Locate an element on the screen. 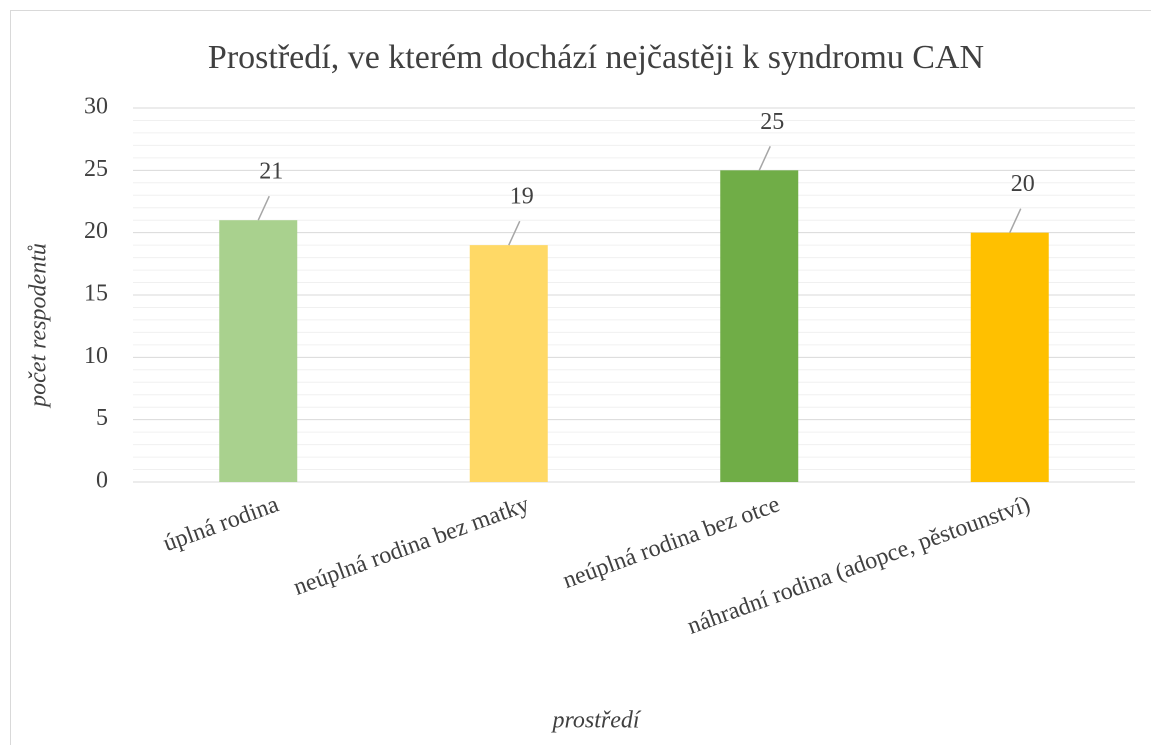 The image size is (1151, 745). y-tick-label: 15 is located at coordinates (96, 294).